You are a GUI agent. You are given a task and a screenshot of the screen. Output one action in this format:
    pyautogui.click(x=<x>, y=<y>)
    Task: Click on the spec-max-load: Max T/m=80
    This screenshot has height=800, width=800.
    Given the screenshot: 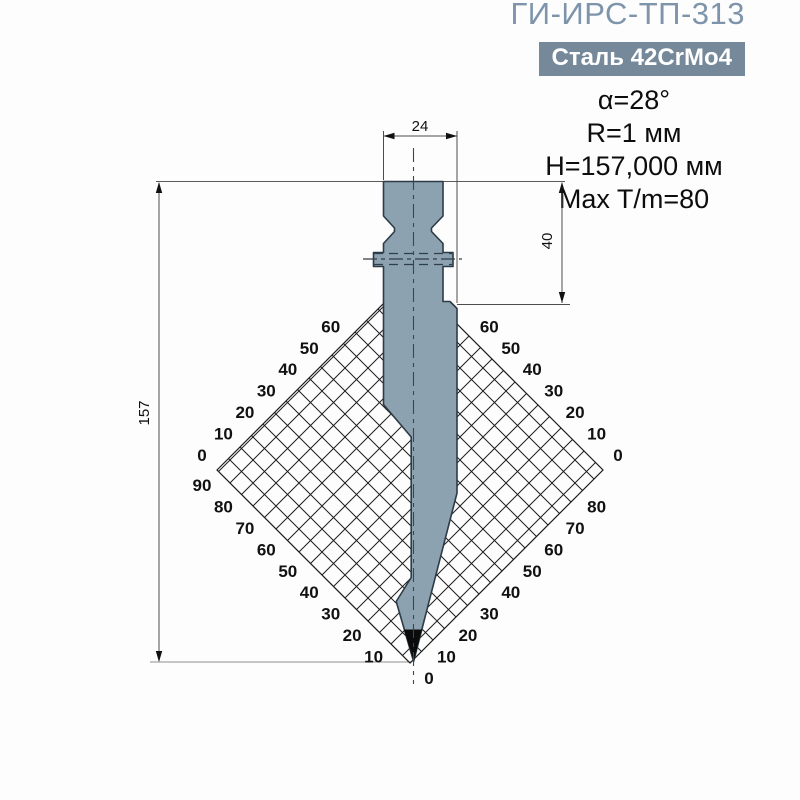 What is the action you would take?
    pyautogui.click(x=634, y=199)
    